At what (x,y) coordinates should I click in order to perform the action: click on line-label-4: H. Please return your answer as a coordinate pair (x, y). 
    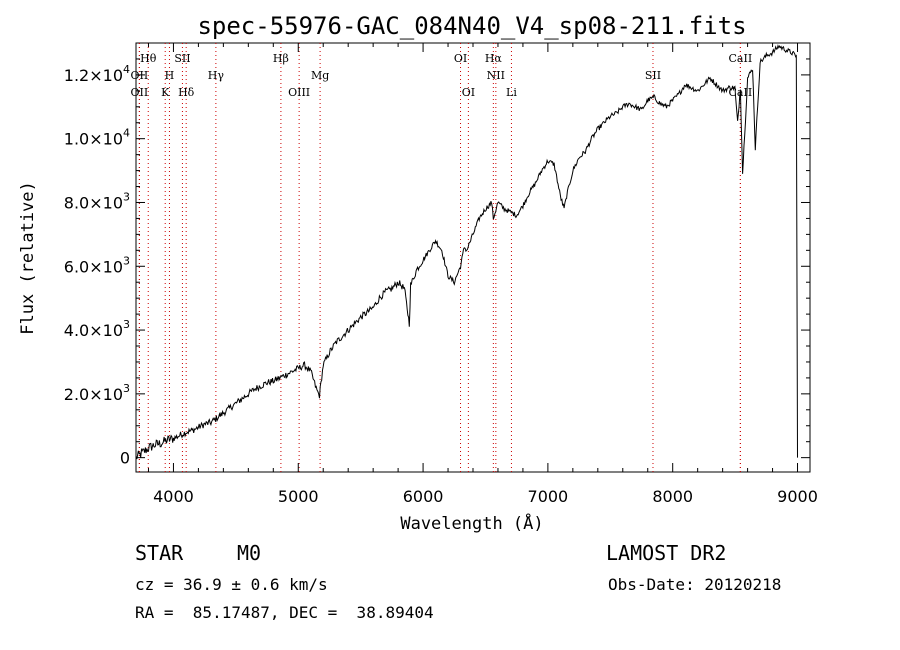
    Looking at the image, I should click on (170, 75).